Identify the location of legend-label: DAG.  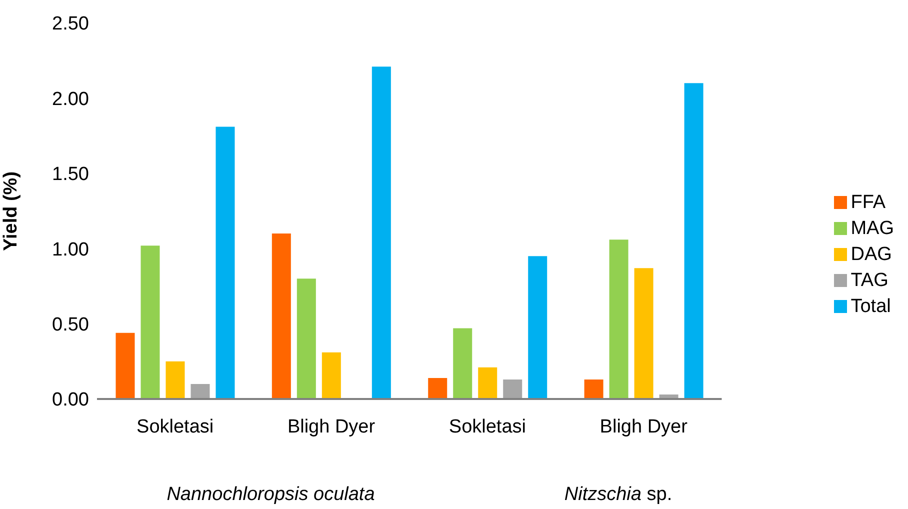
(871, 254).